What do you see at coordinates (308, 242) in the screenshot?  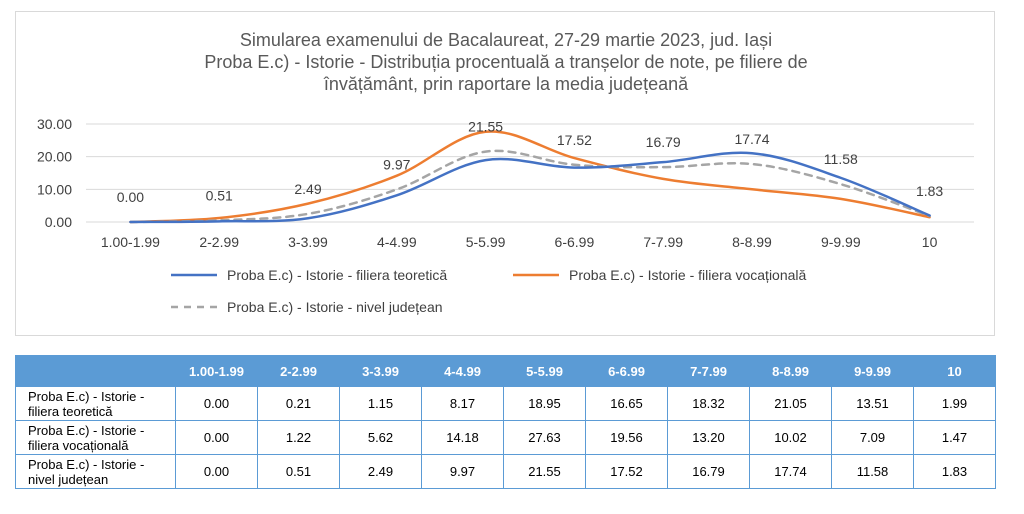 I see `x-tick-label: 3-3.99` at bounding box center [308, 242].